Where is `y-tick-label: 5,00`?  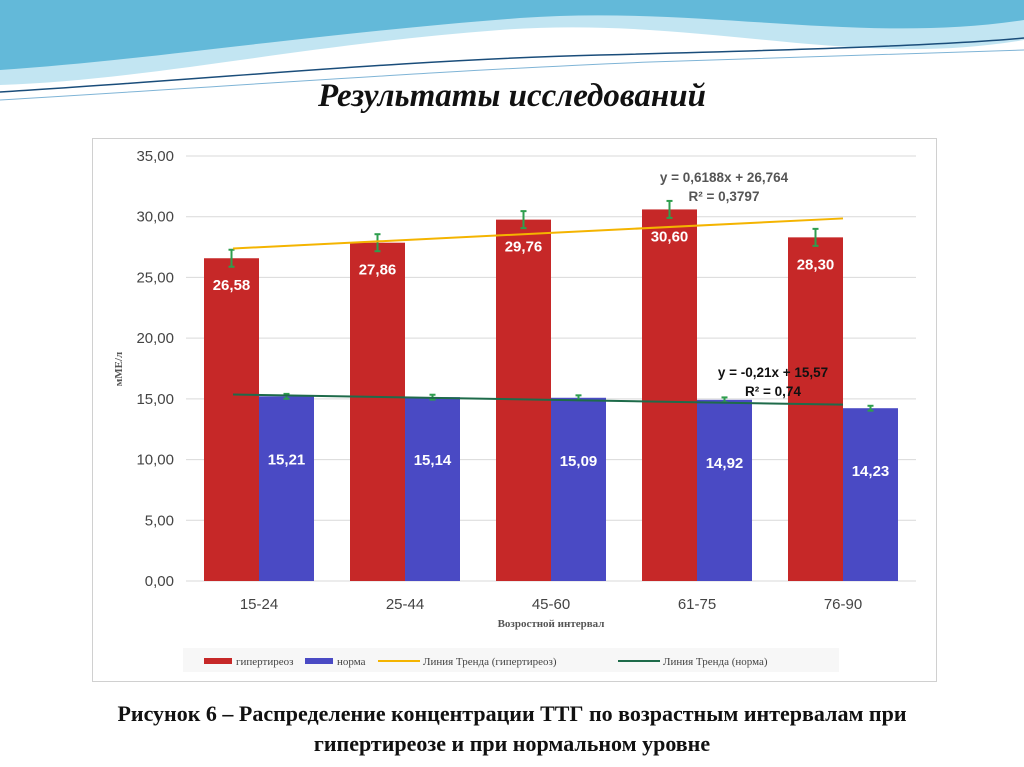
y-tick-label: 5,00 is located at coordinates (159, 520).